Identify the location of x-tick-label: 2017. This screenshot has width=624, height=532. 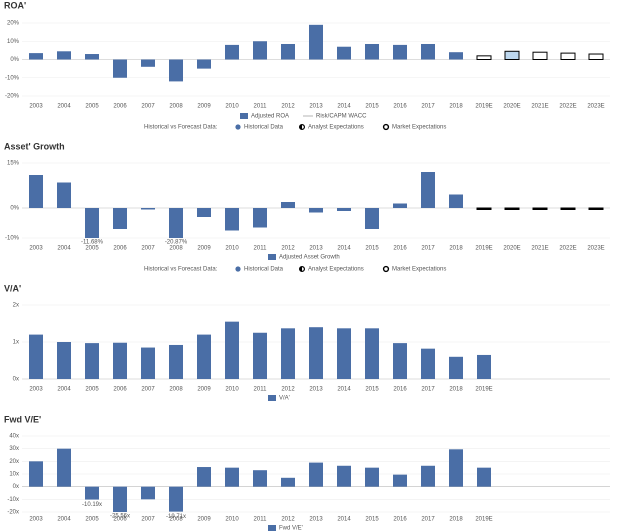
(428, 249).